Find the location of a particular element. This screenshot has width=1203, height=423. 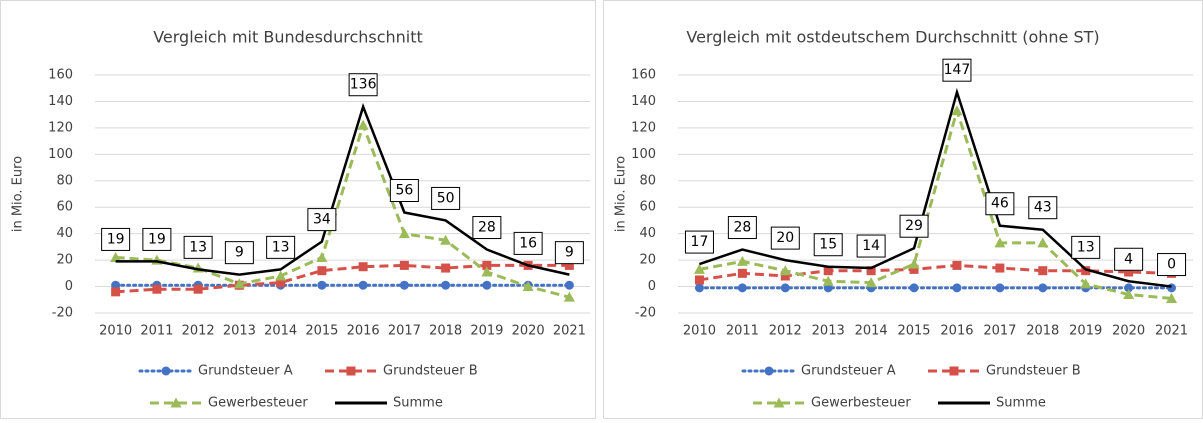

chart-title: Vergleich mit Bundesdurchschnitt is located at coordinates (288, 37).